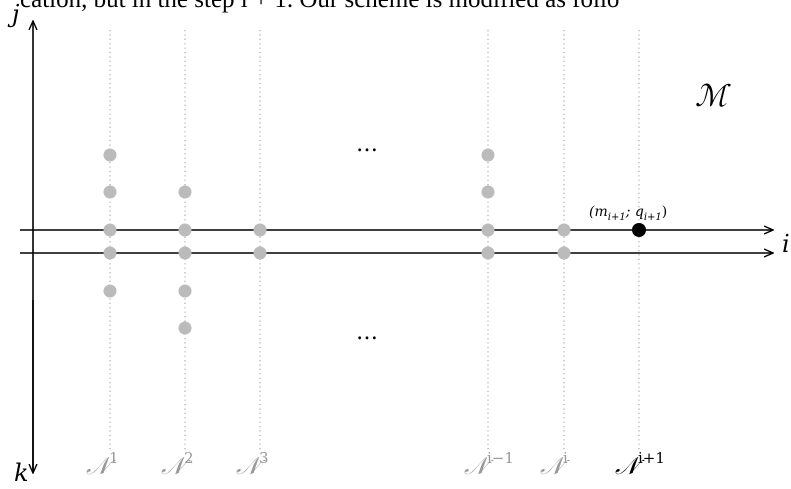 The image size is (791, 489). I want to click on region-label: ℳ, so click(713, 96).